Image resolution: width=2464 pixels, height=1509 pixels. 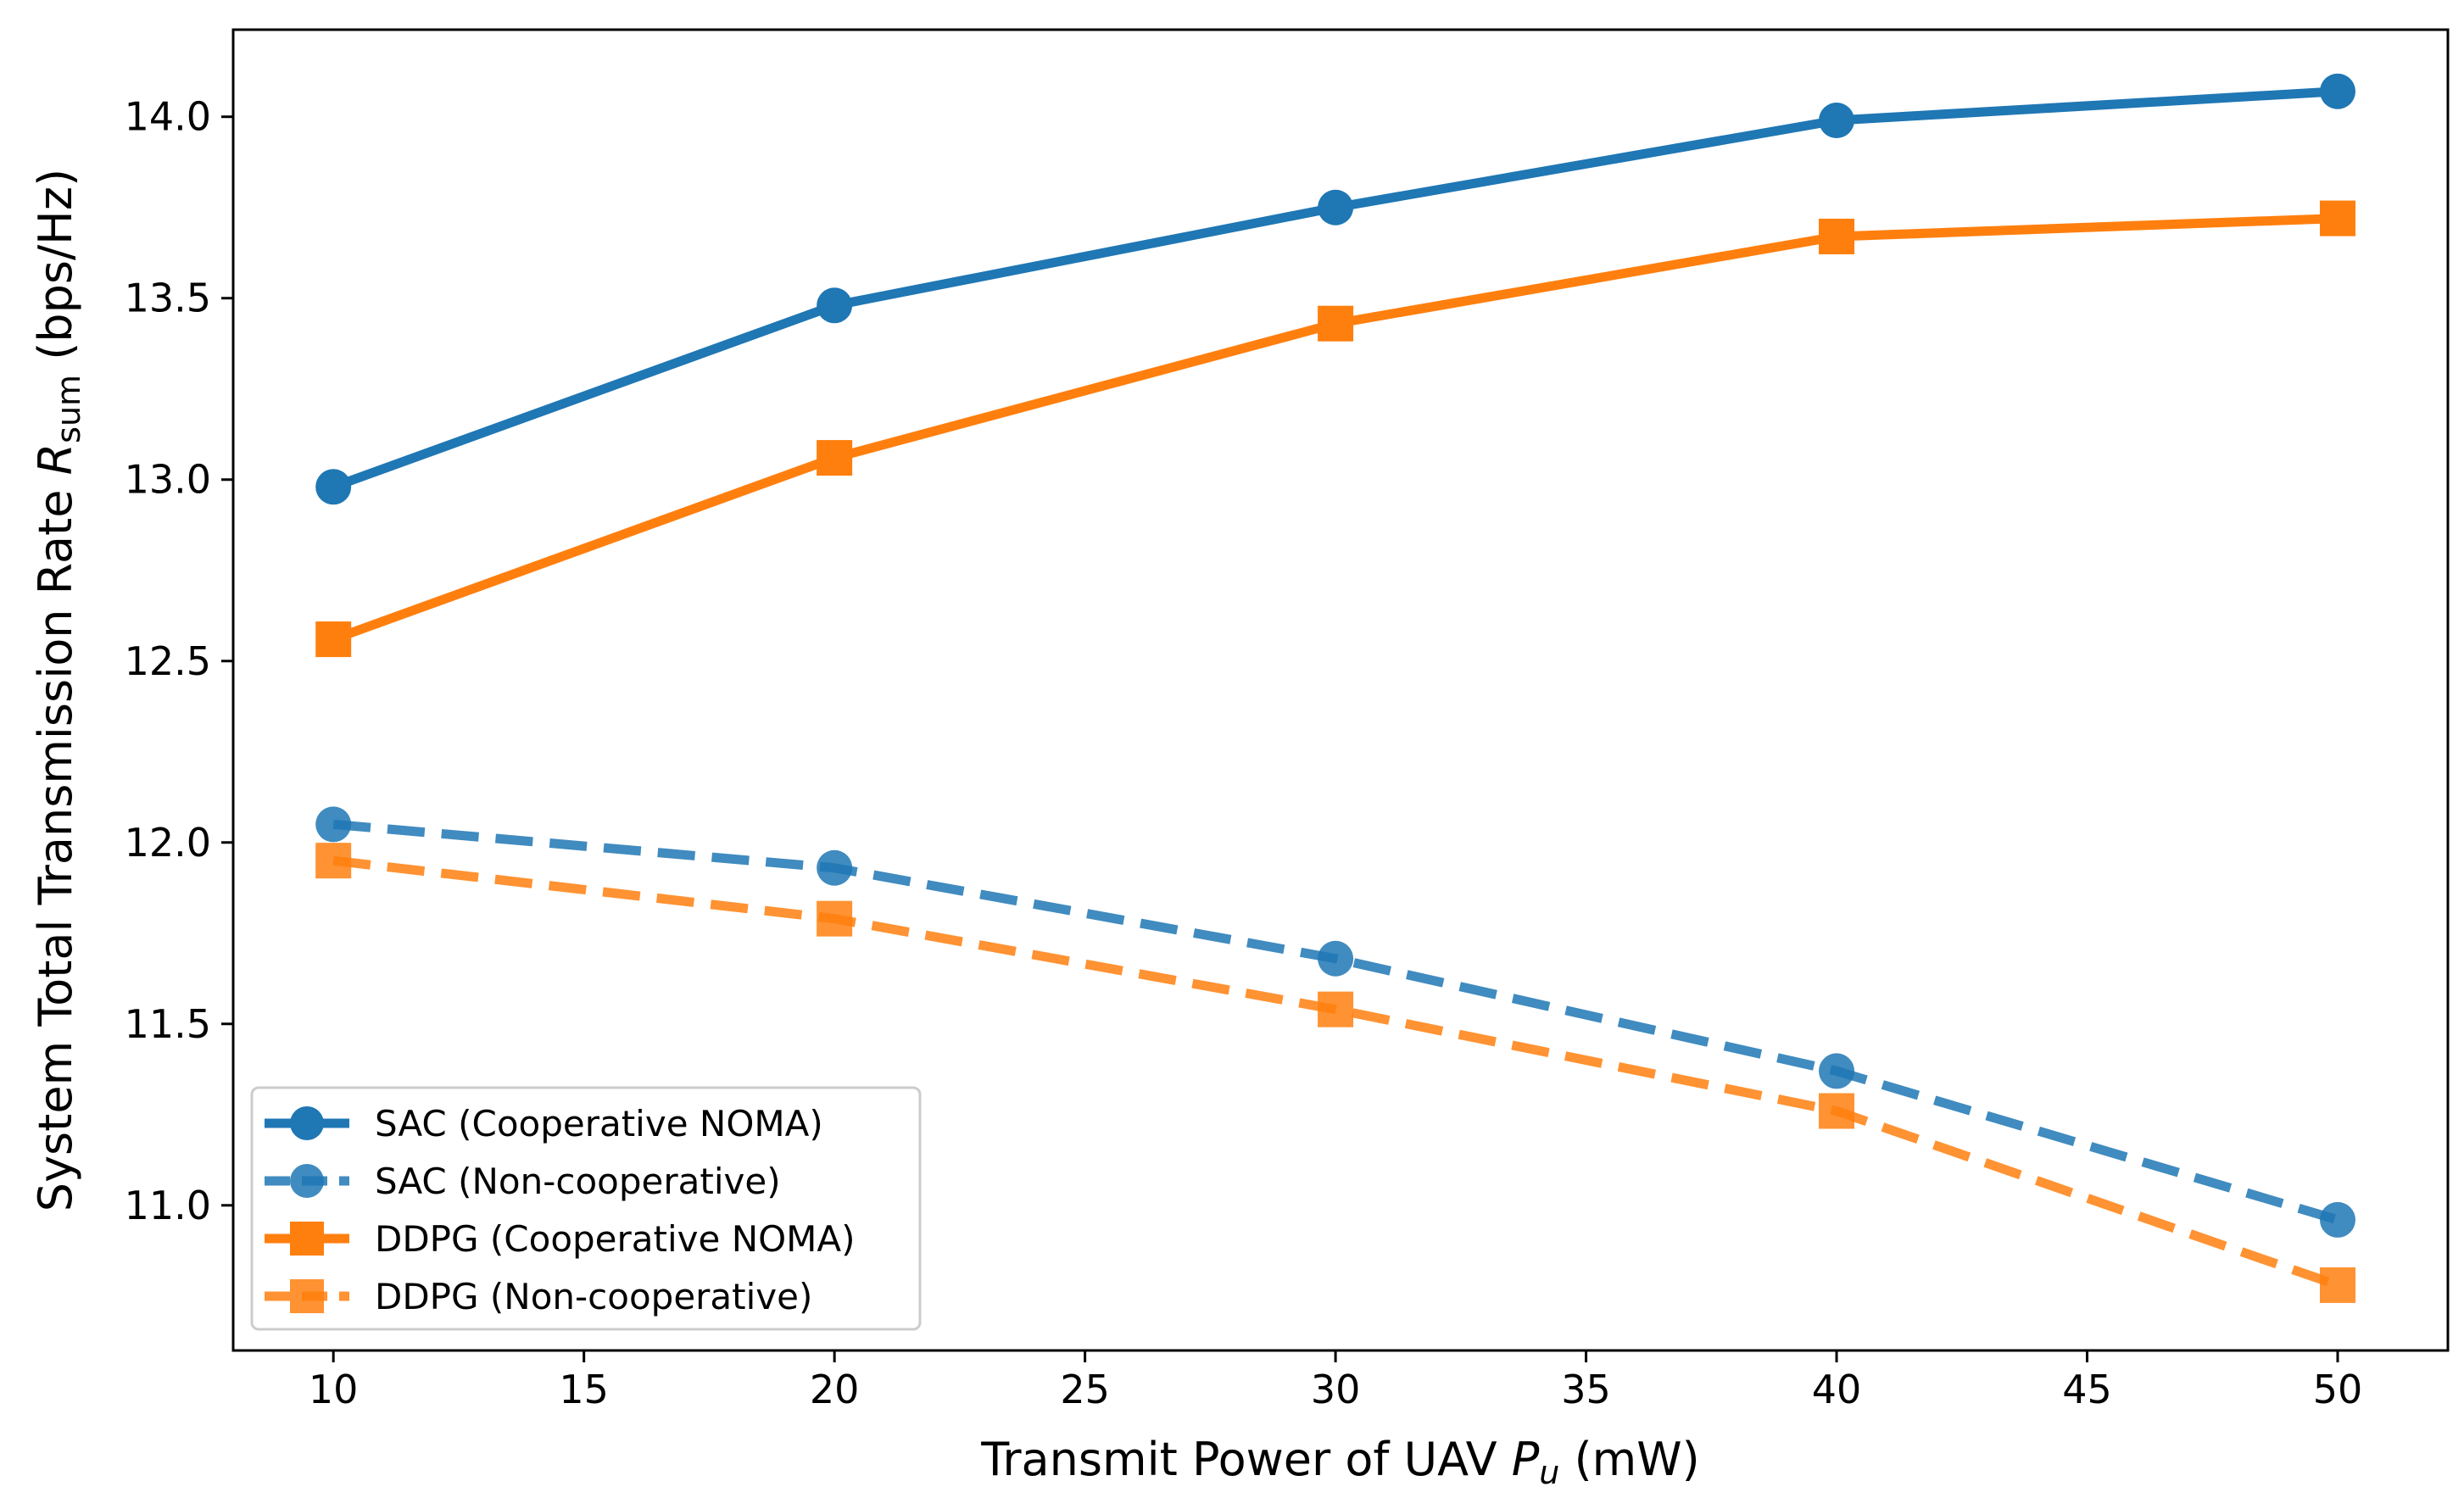 I want to click on data-point-s1-x10, so click(x=333, y=824).